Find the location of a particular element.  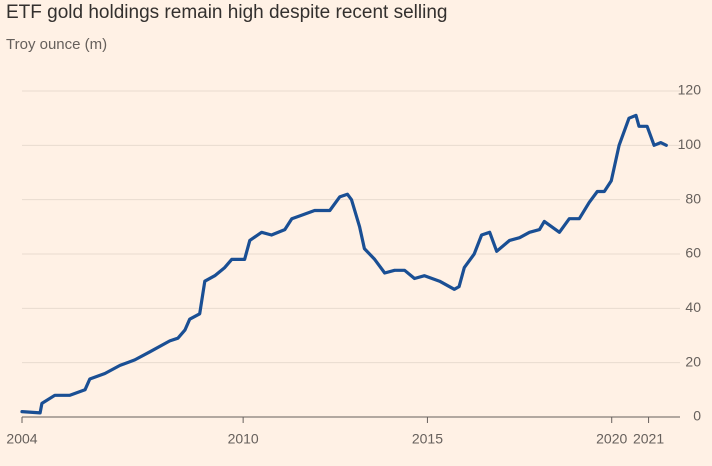

chart-subtitle: Troy ounce (m) is located at coordinates (56, 44).